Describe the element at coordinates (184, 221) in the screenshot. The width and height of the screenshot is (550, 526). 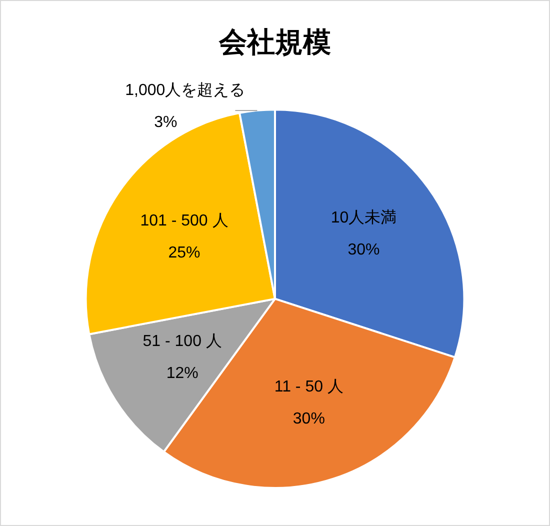
I see `slice-label: 101 - 500 人` at that location.